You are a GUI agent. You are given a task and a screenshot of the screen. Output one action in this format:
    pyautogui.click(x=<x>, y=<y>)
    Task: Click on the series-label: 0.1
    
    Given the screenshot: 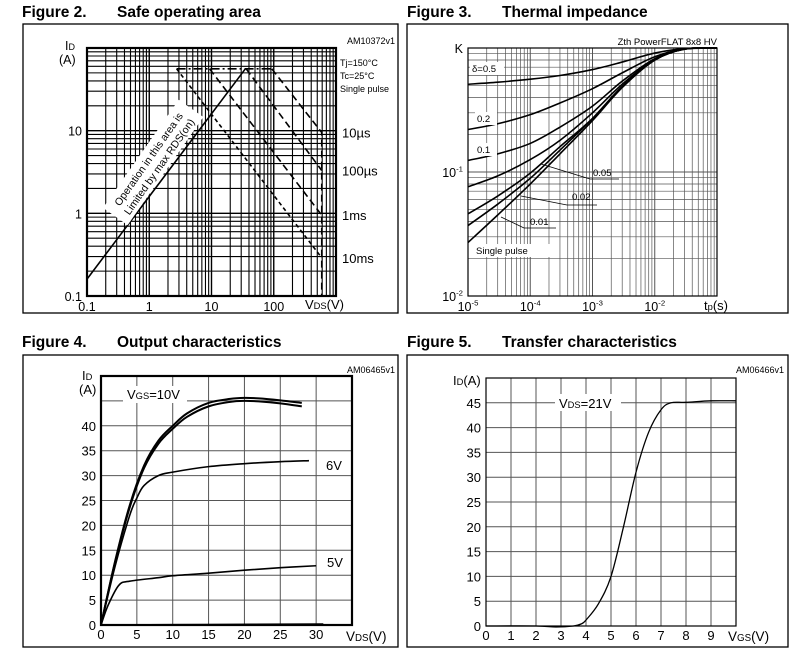 What is the action you would take?
    pyautogui.click(x=483, y=150)
    